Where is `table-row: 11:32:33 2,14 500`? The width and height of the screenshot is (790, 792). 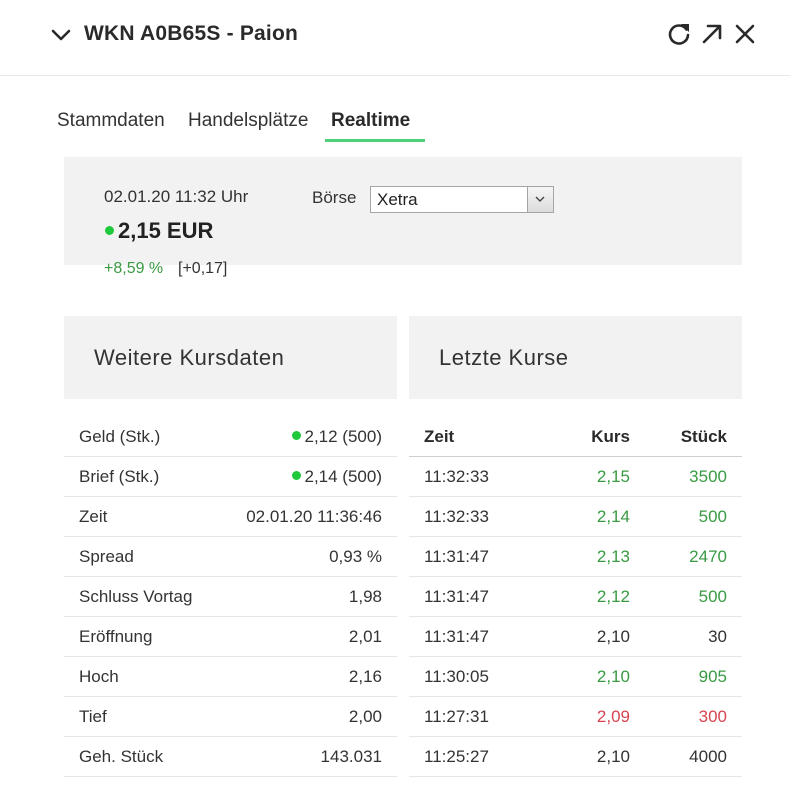 table-row: 11:32:33 2,14 500 is located at coordinates (575, 517).